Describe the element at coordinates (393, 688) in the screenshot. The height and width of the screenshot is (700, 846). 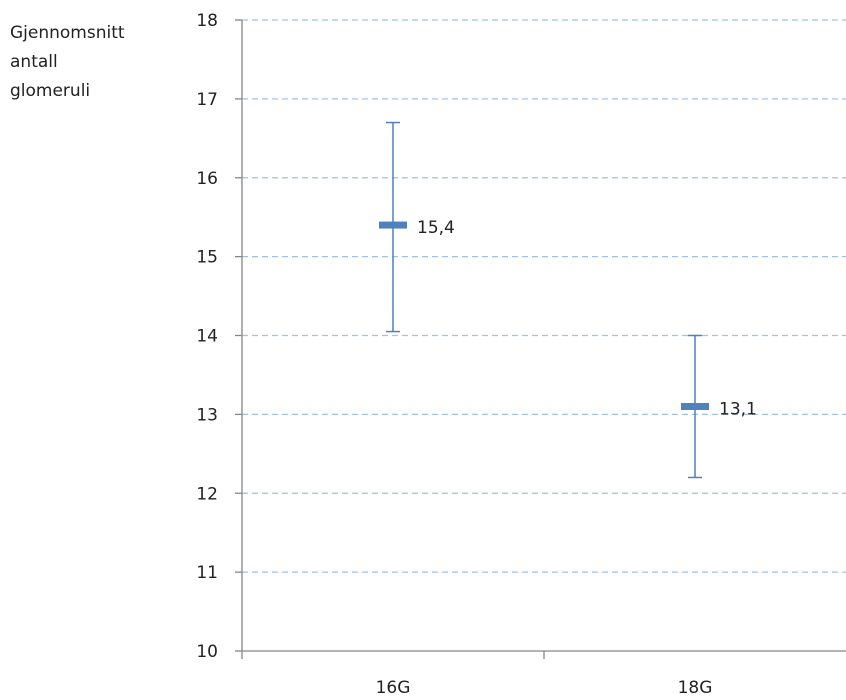
I see `x-tick-label: 16G` at that location.